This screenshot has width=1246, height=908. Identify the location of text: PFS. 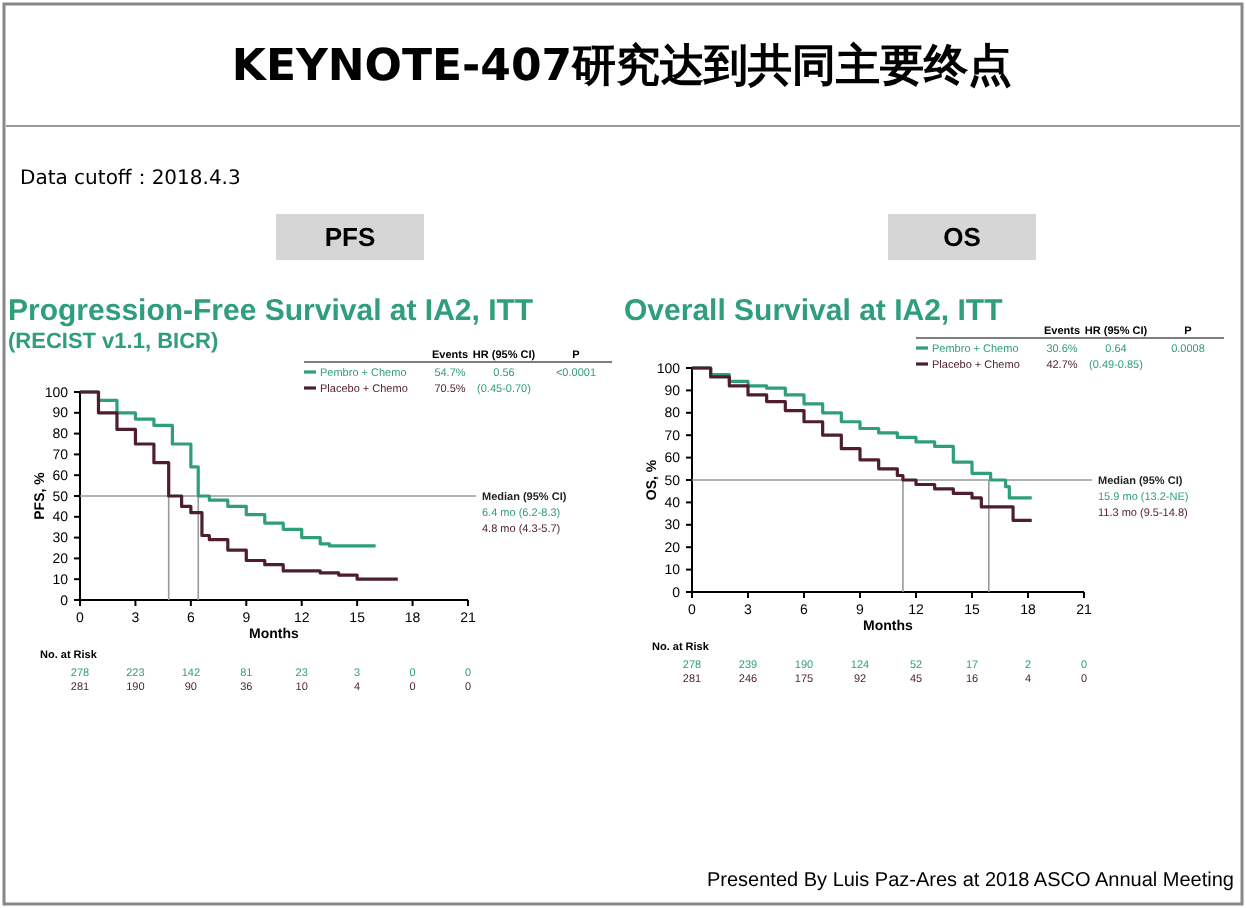
(350, 237).